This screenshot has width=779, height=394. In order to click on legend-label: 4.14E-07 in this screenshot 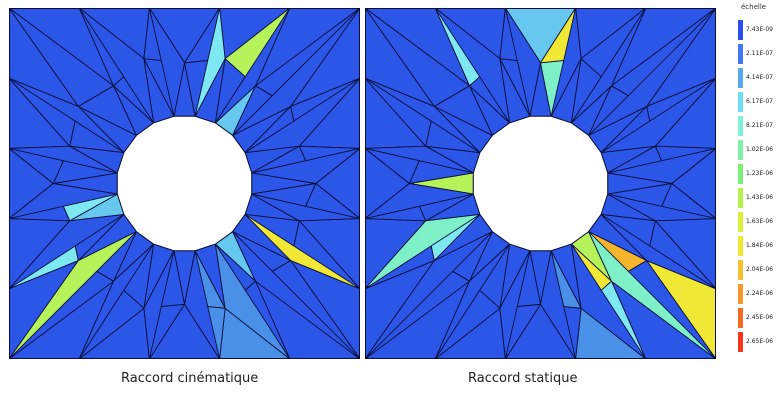, I will do `click(759, 77)`.